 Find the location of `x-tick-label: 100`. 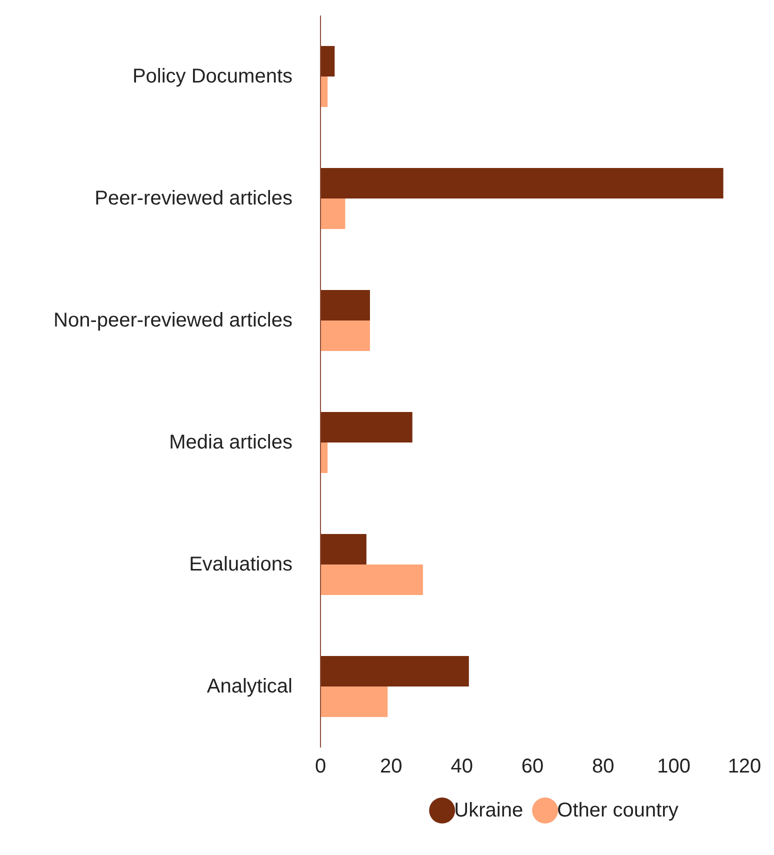

x-tick-label: 100 is located at coordinates (674, 767).